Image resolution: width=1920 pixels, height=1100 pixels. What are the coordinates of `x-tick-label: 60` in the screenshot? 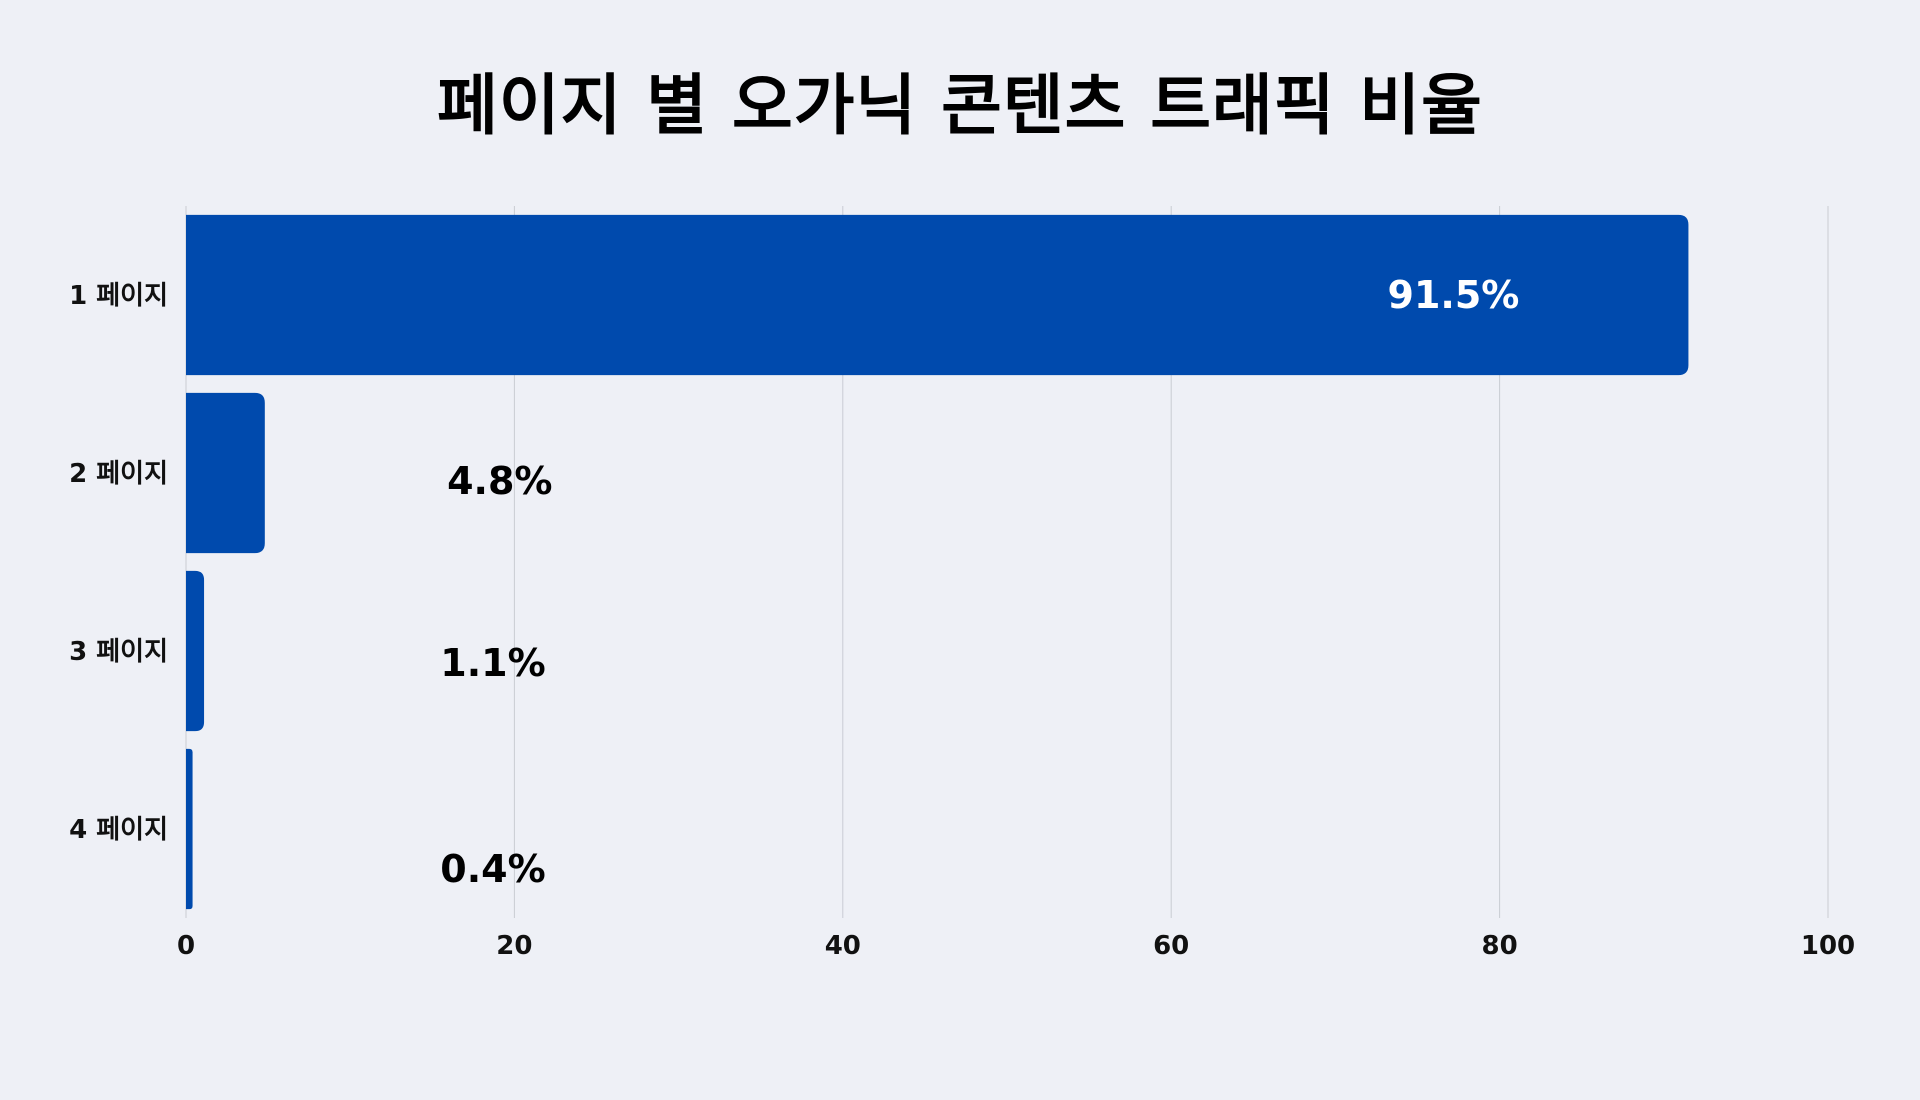 It's located at (1171, 946).